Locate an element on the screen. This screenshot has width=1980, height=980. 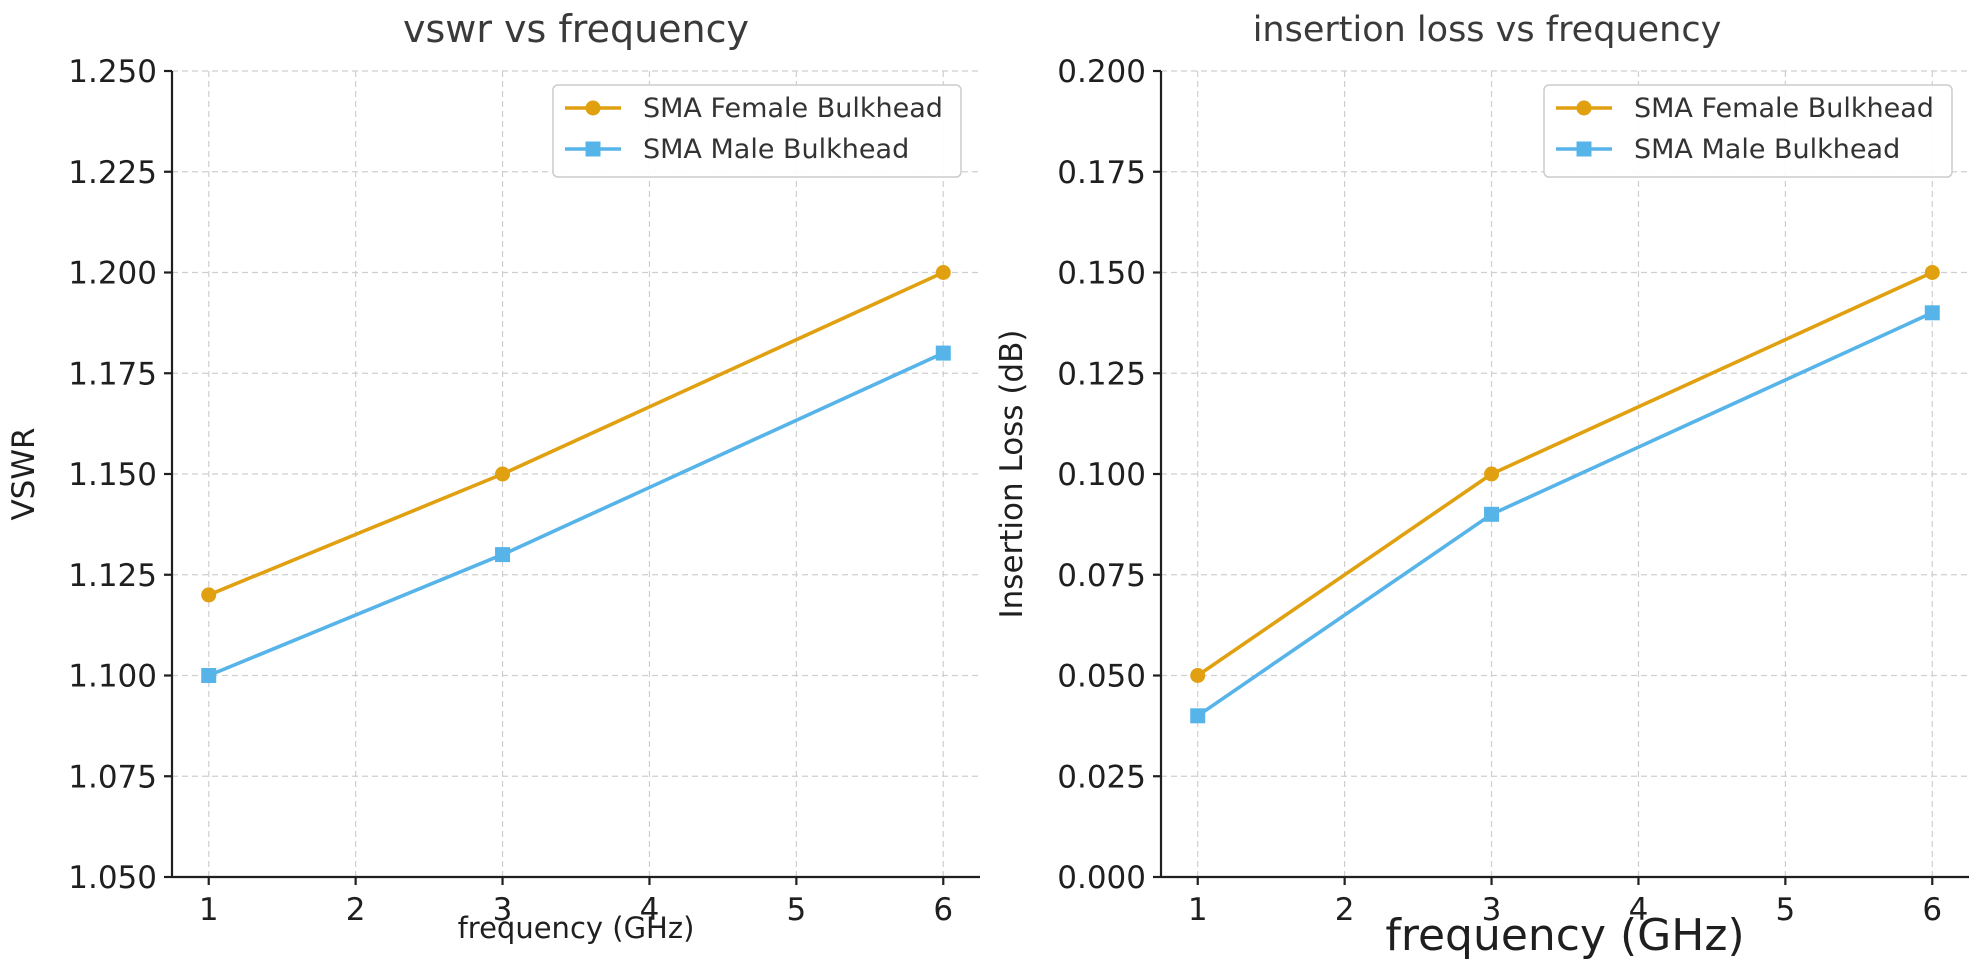
y-tick-label: 1.100 is located at coordinates (112, 677).